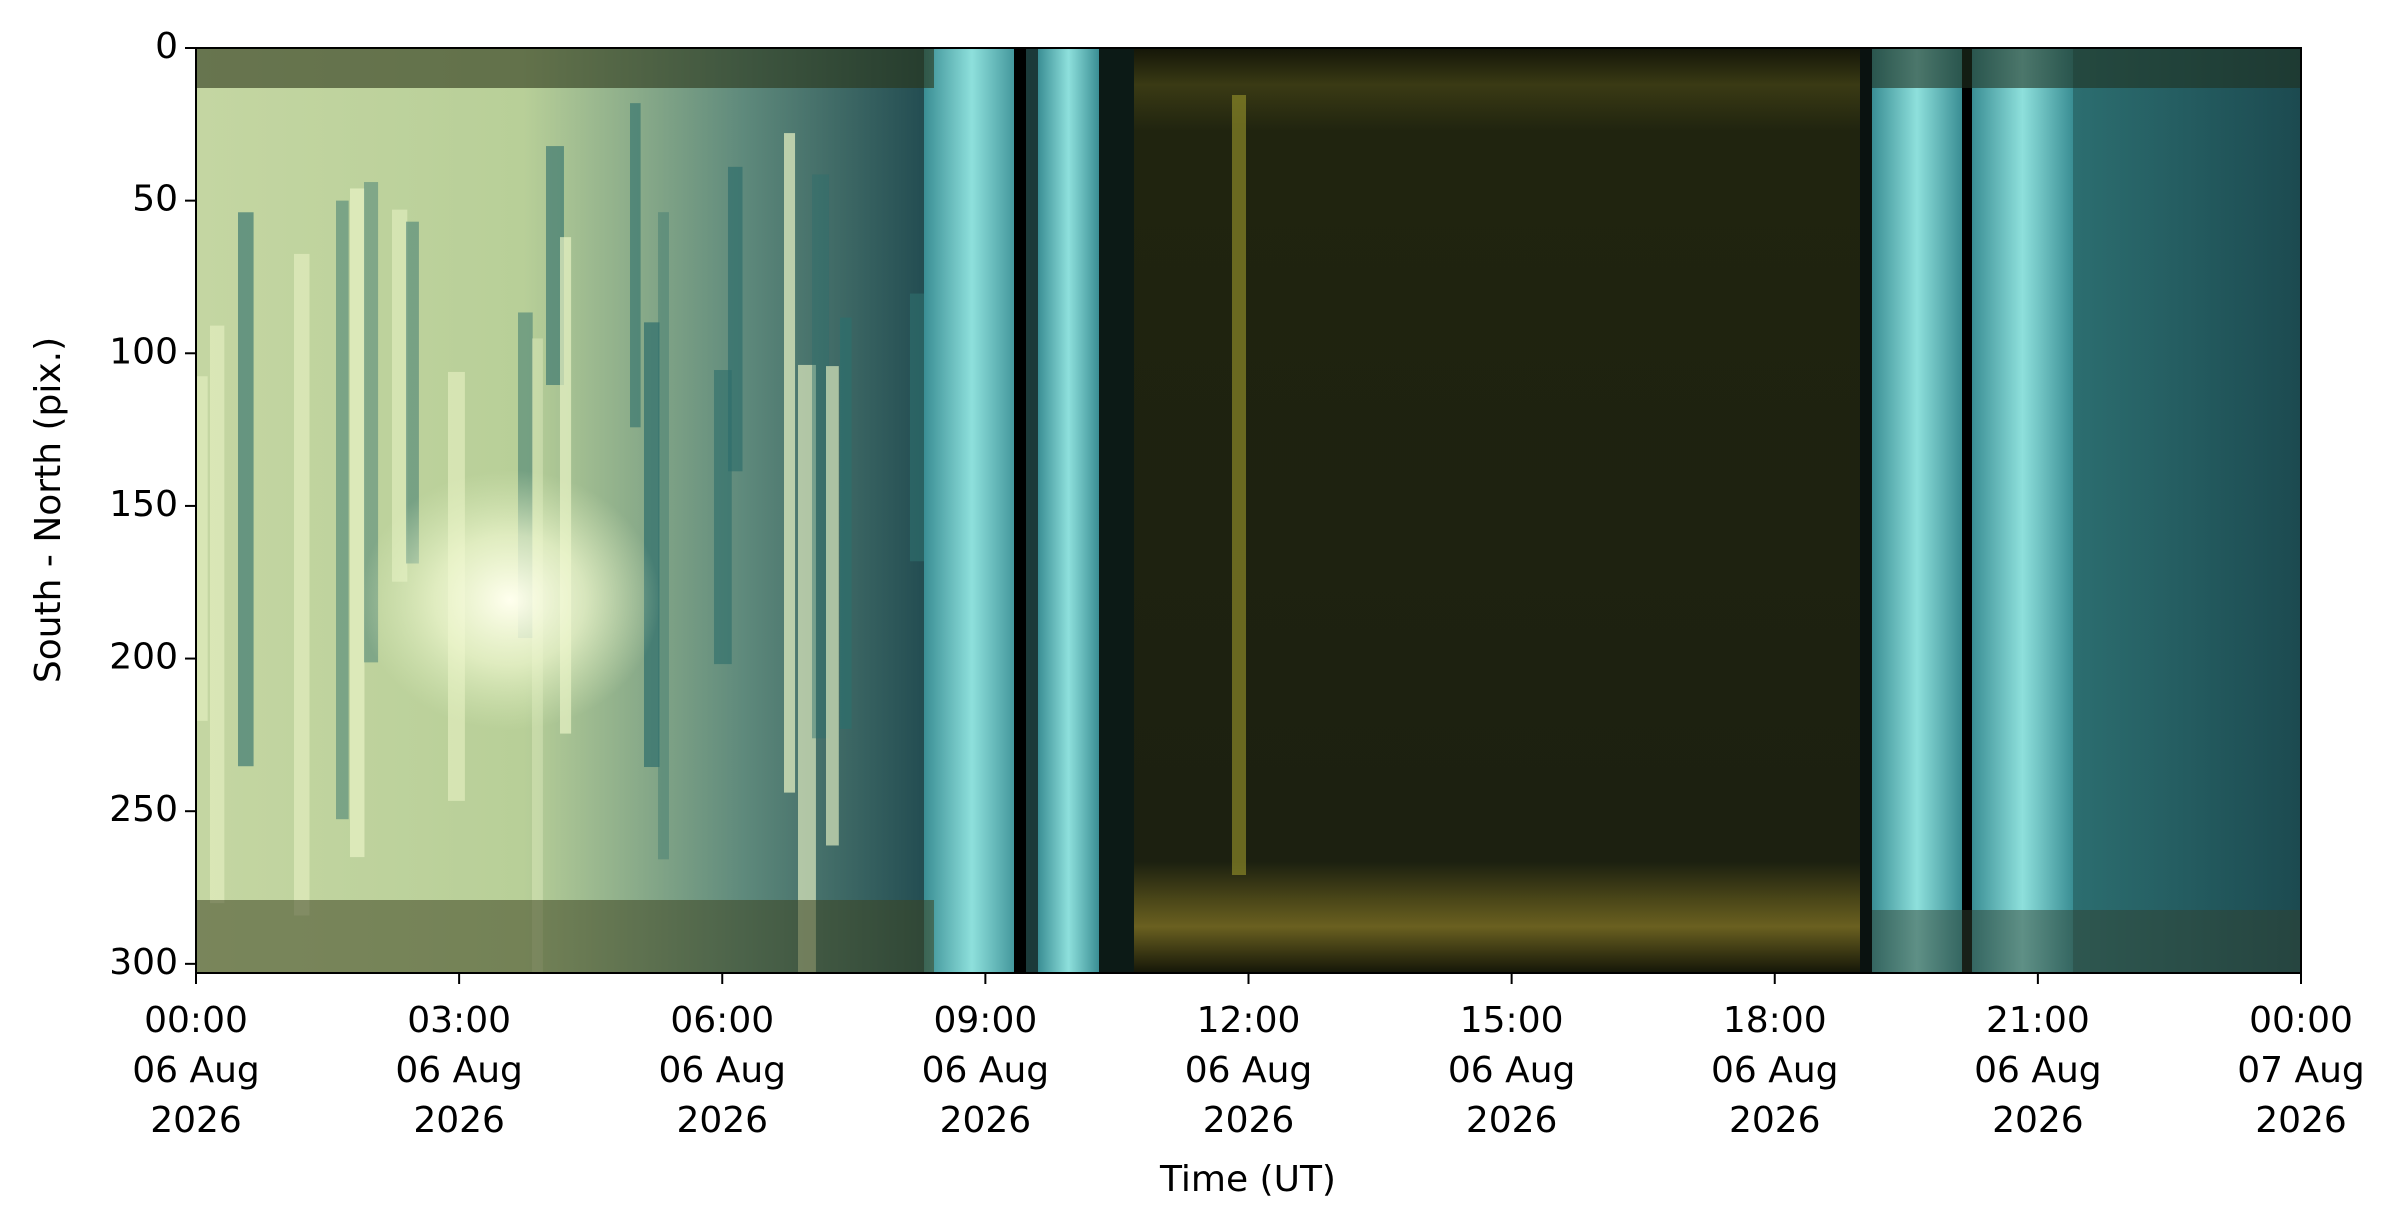 Image resolution: width=2393 pixels, height=1227 pixels. What do you see at coordinates (2301, 1070) in the screenshot?
I see `x-tick-label: 07 Aug` at bounding box center [2301, 1070].